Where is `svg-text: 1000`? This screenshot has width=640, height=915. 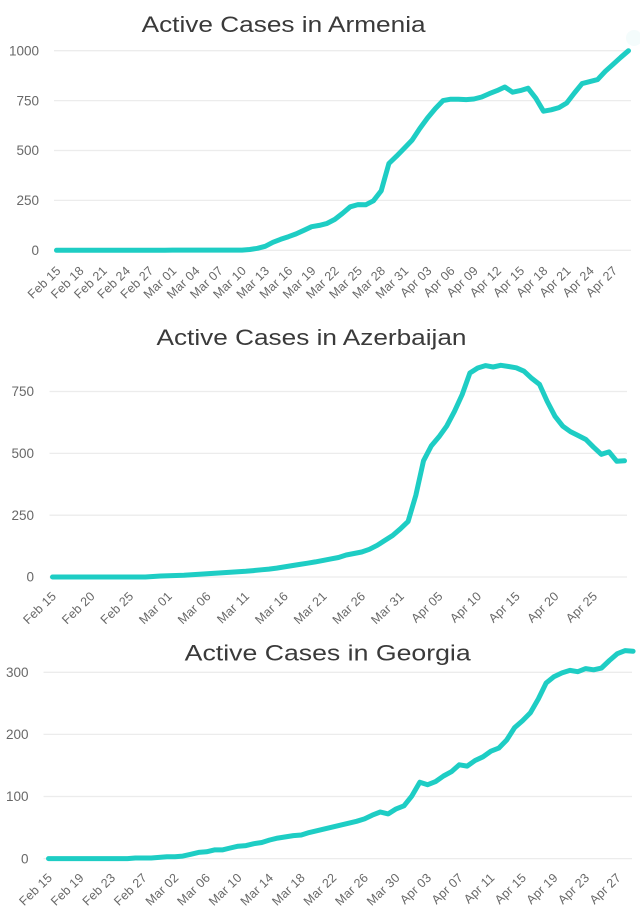
svg-text: 1000 is located at coordinates (24, 50).